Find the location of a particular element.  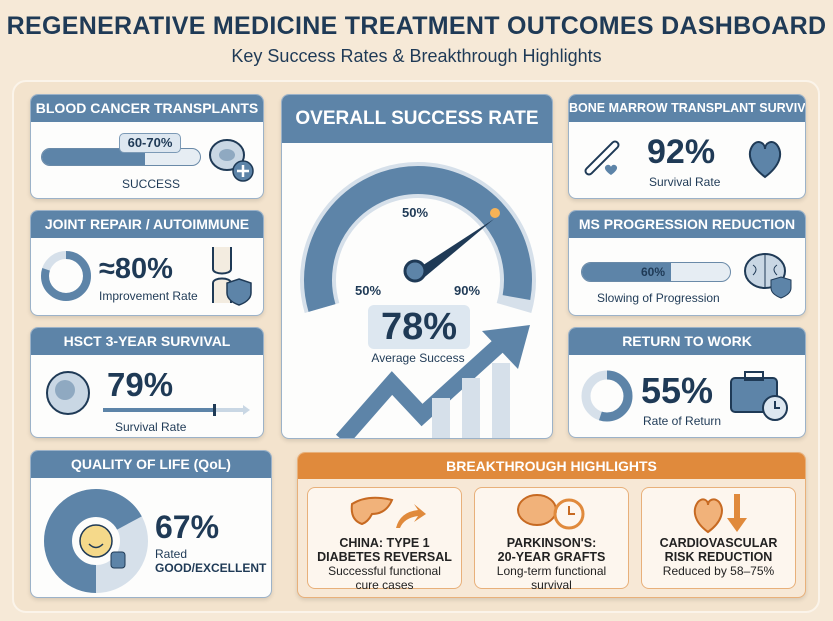

card-title: BLOOD CANCER TRANSPLANTS is located at coordinates (147, 108).